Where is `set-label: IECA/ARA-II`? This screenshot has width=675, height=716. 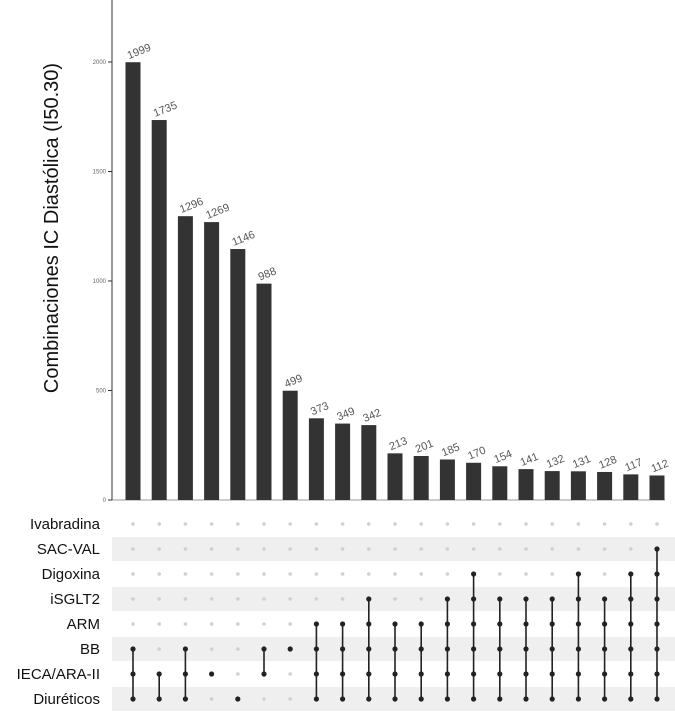
set-label: IECA/ARA-II is located at coordinates (58, 674).